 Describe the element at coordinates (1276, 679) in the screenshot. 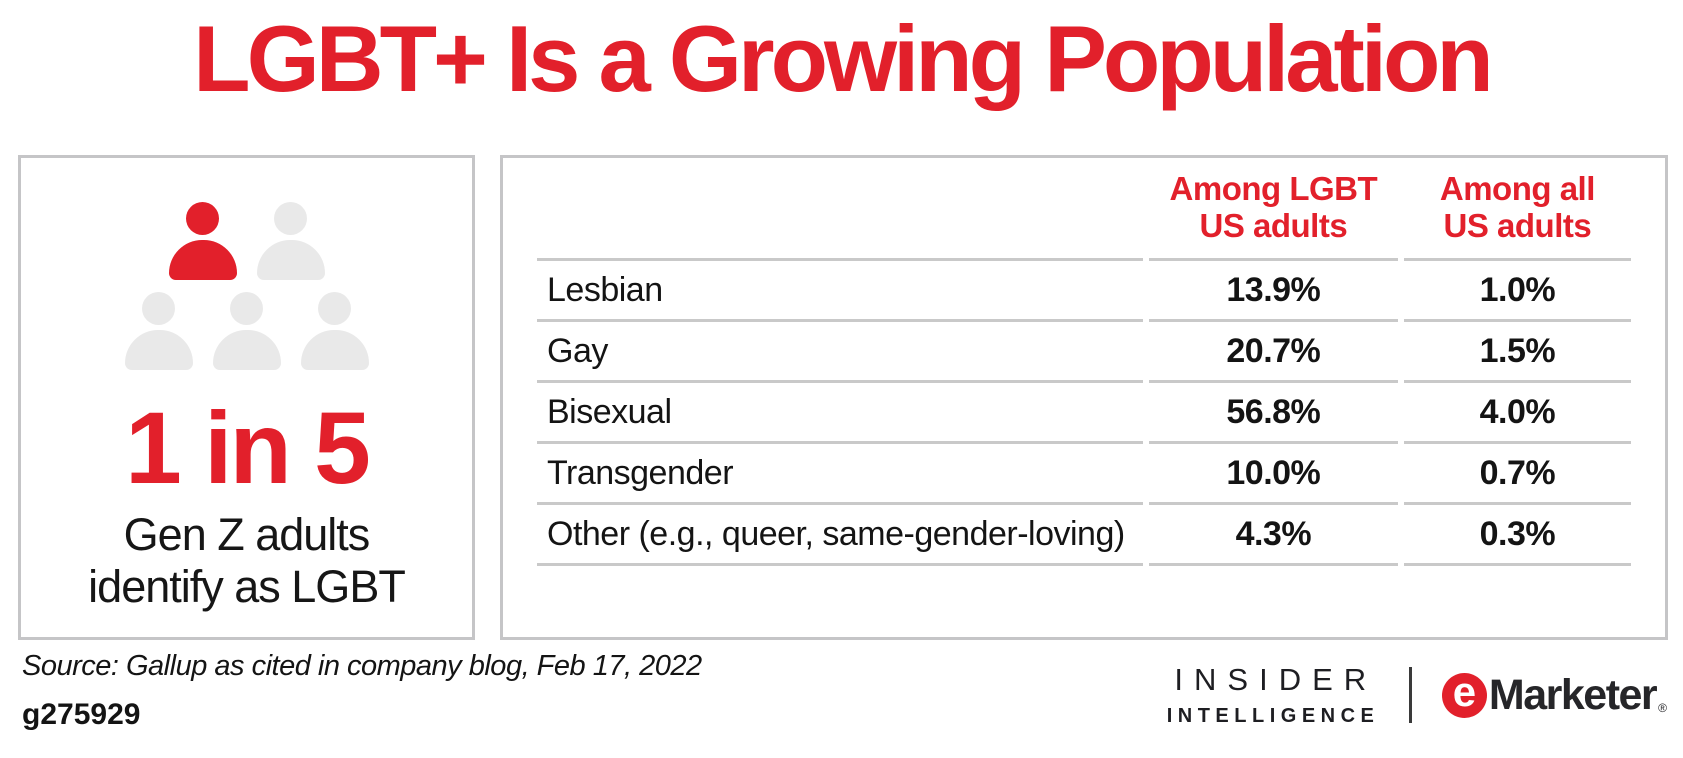

I see `insider-wordmark: INSIDER` at that location.